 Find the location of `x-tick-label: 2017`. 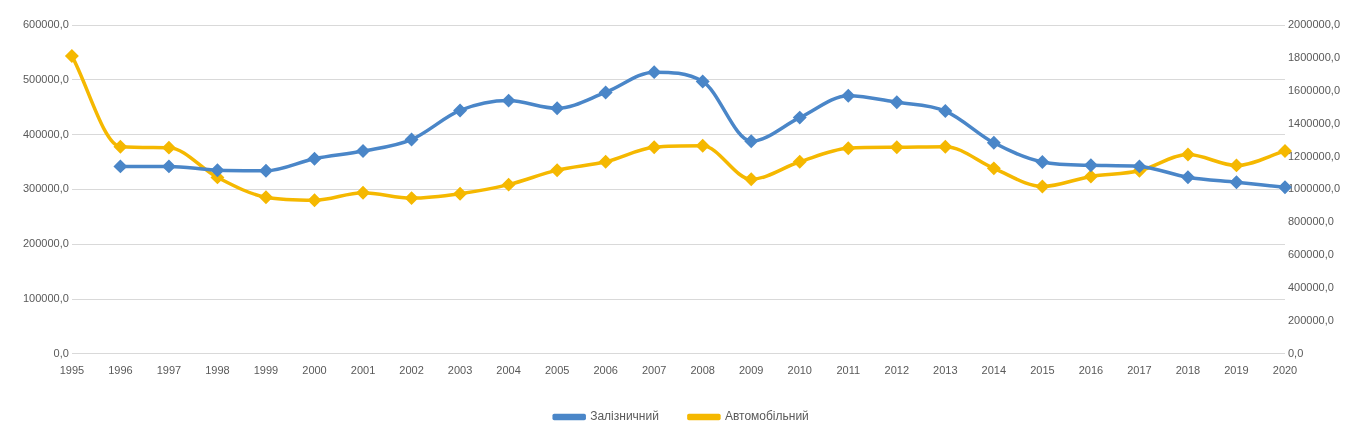

x-tick-label: 2017 is located at coordinates (1139, 370).